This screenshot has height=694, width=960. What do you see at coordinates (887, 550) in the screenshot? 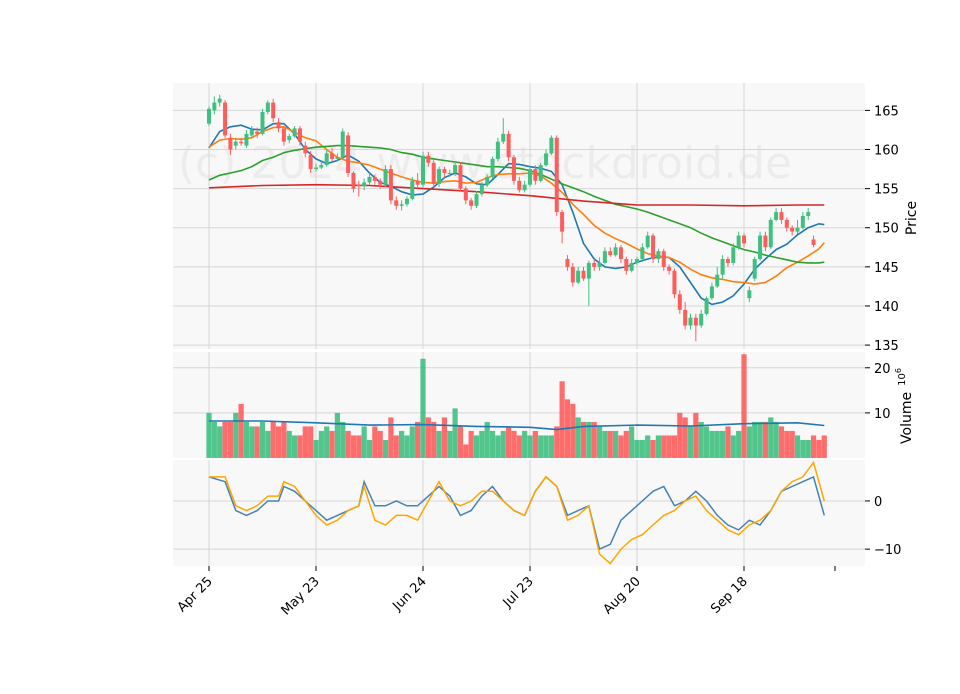
I see `y-tick-label: −10` at bounding box center [887, 550].